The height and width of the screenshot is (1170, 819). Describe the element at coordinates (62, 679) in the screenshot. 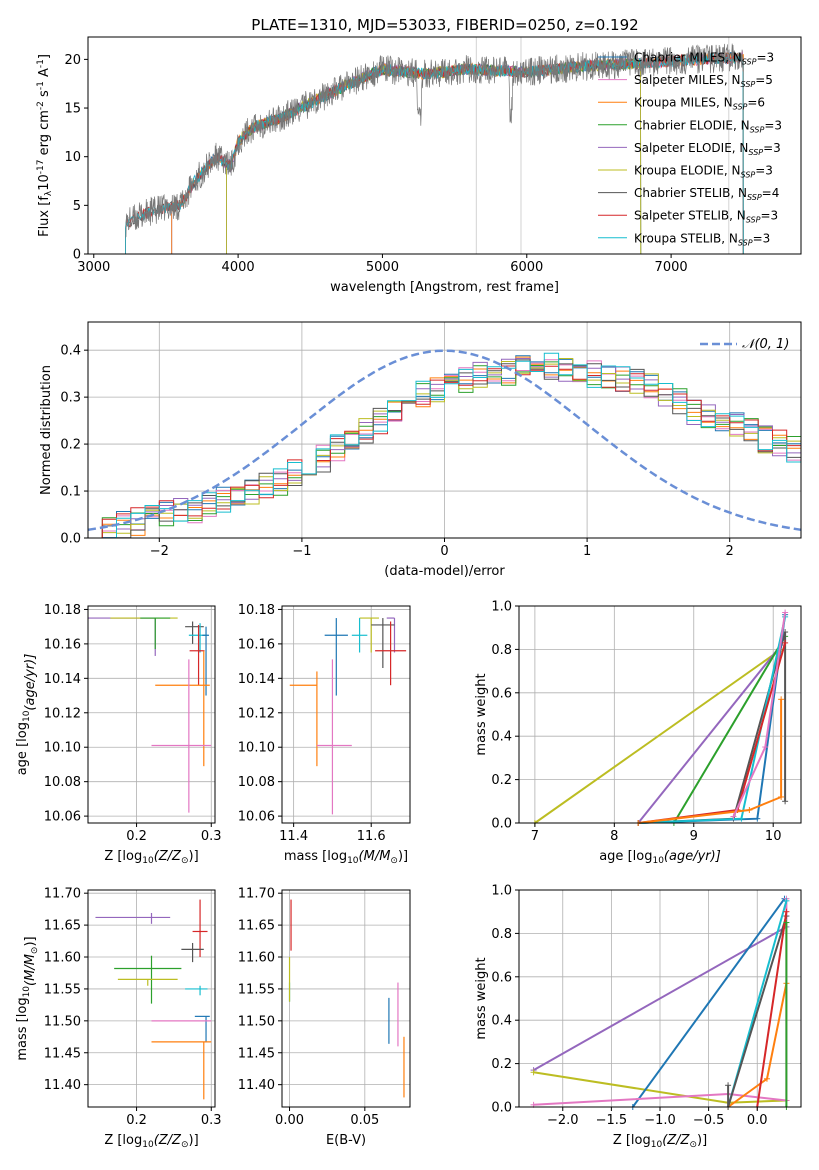

I see `y-tick-label: 10.14` at that location.